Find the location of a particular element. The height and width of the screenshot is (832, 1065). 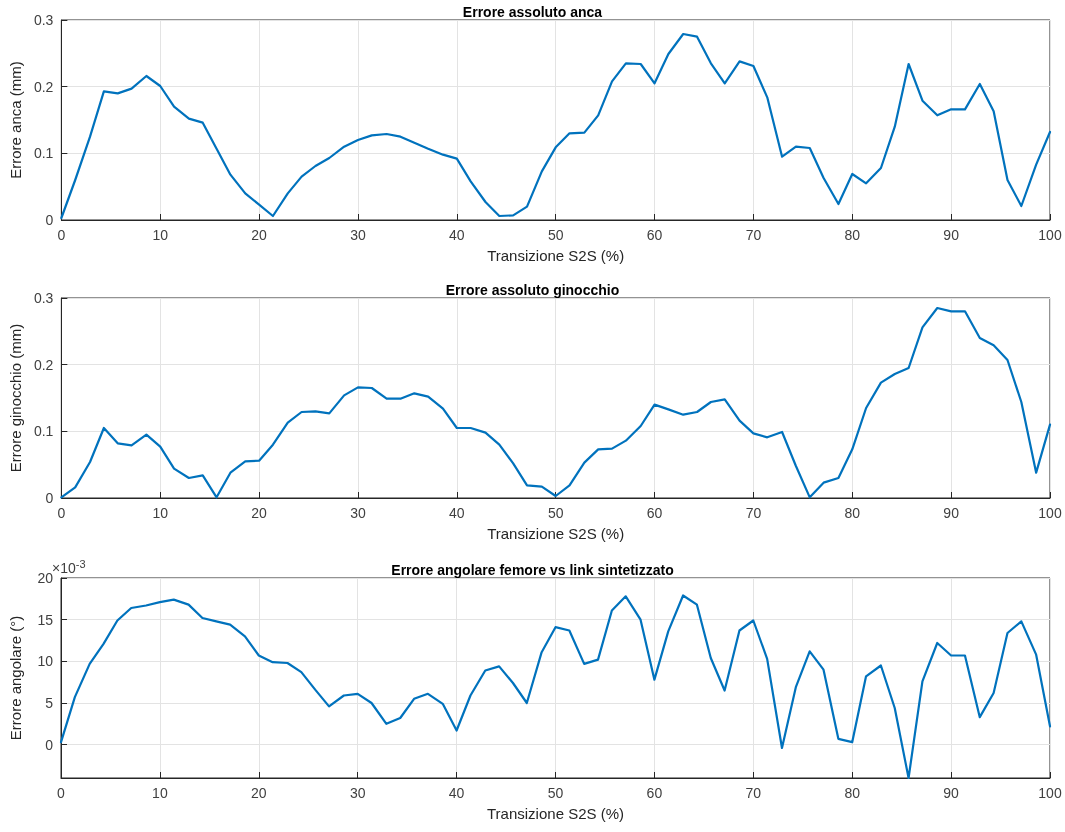

chart-title: Errore angolare femore vs link sintetizzato is located at coordinates (532, 570).